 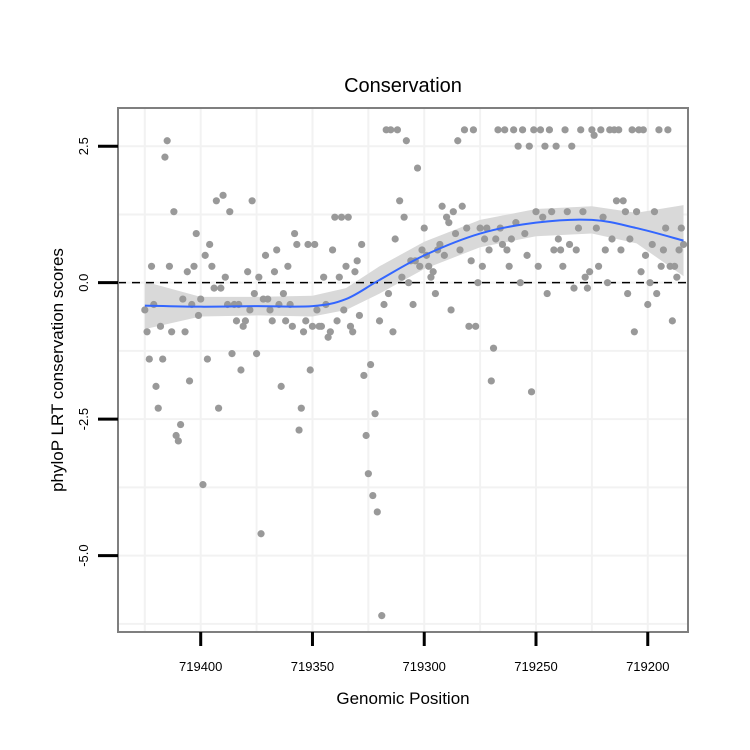 What do you see at coordinates (402, 698) in the screenshot?
I see `x-axis-title: Genomic Position` at bounding box center [402, 698].